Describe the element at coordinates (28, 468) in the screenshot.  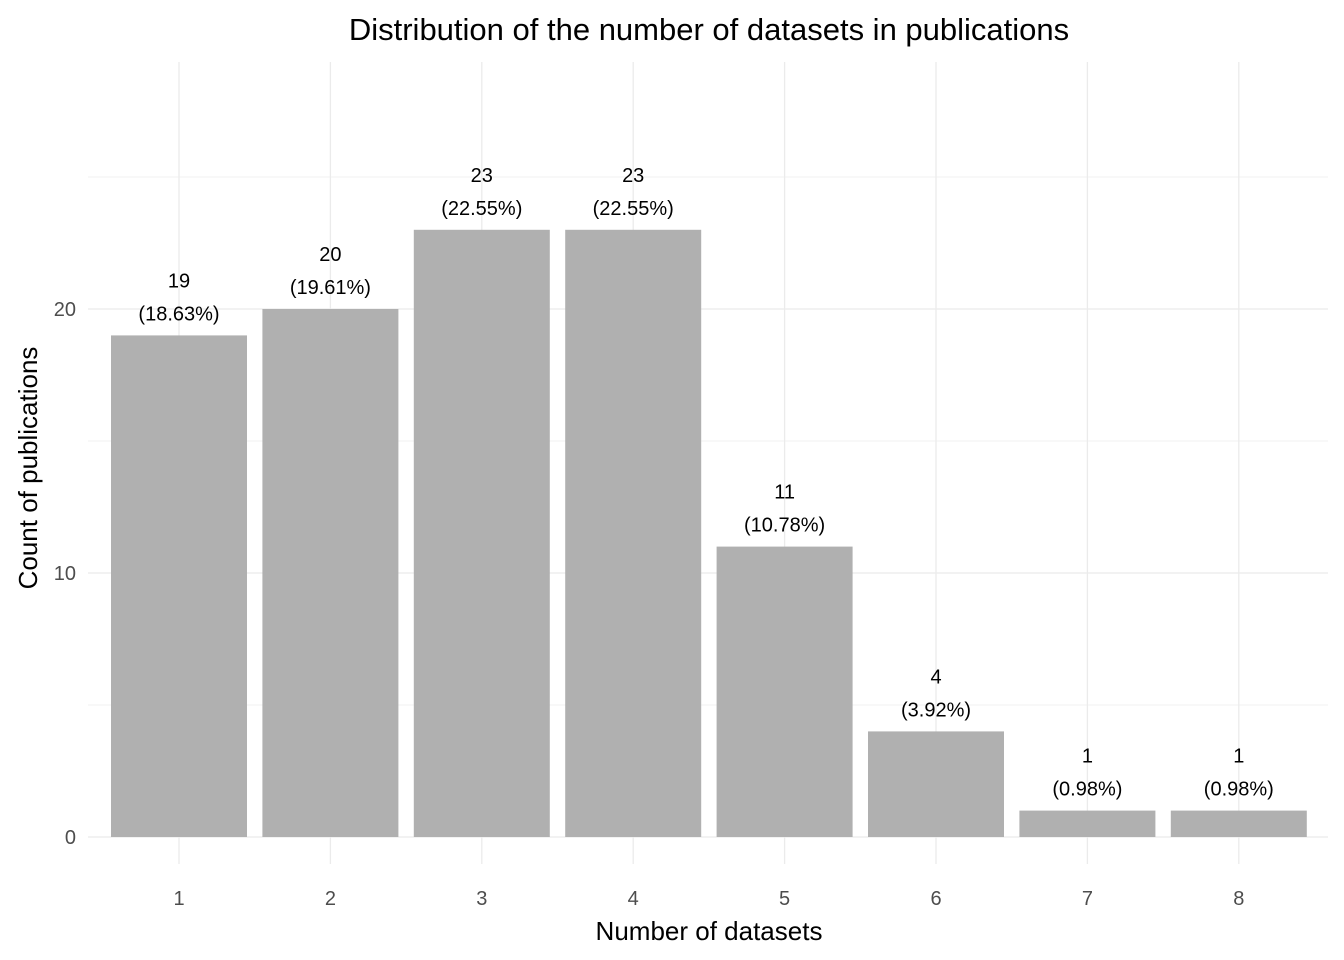
I see `y-axis-title: Count of publications` at that location.